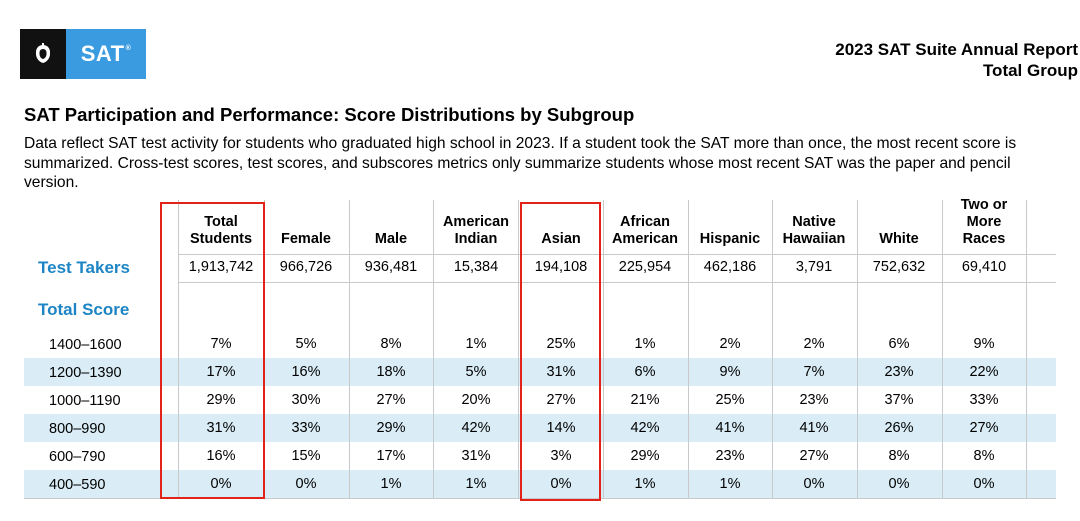 The width and height of the screenshot is (1080, 521). I want to click on column-header-line: Native, so click(814, 222).